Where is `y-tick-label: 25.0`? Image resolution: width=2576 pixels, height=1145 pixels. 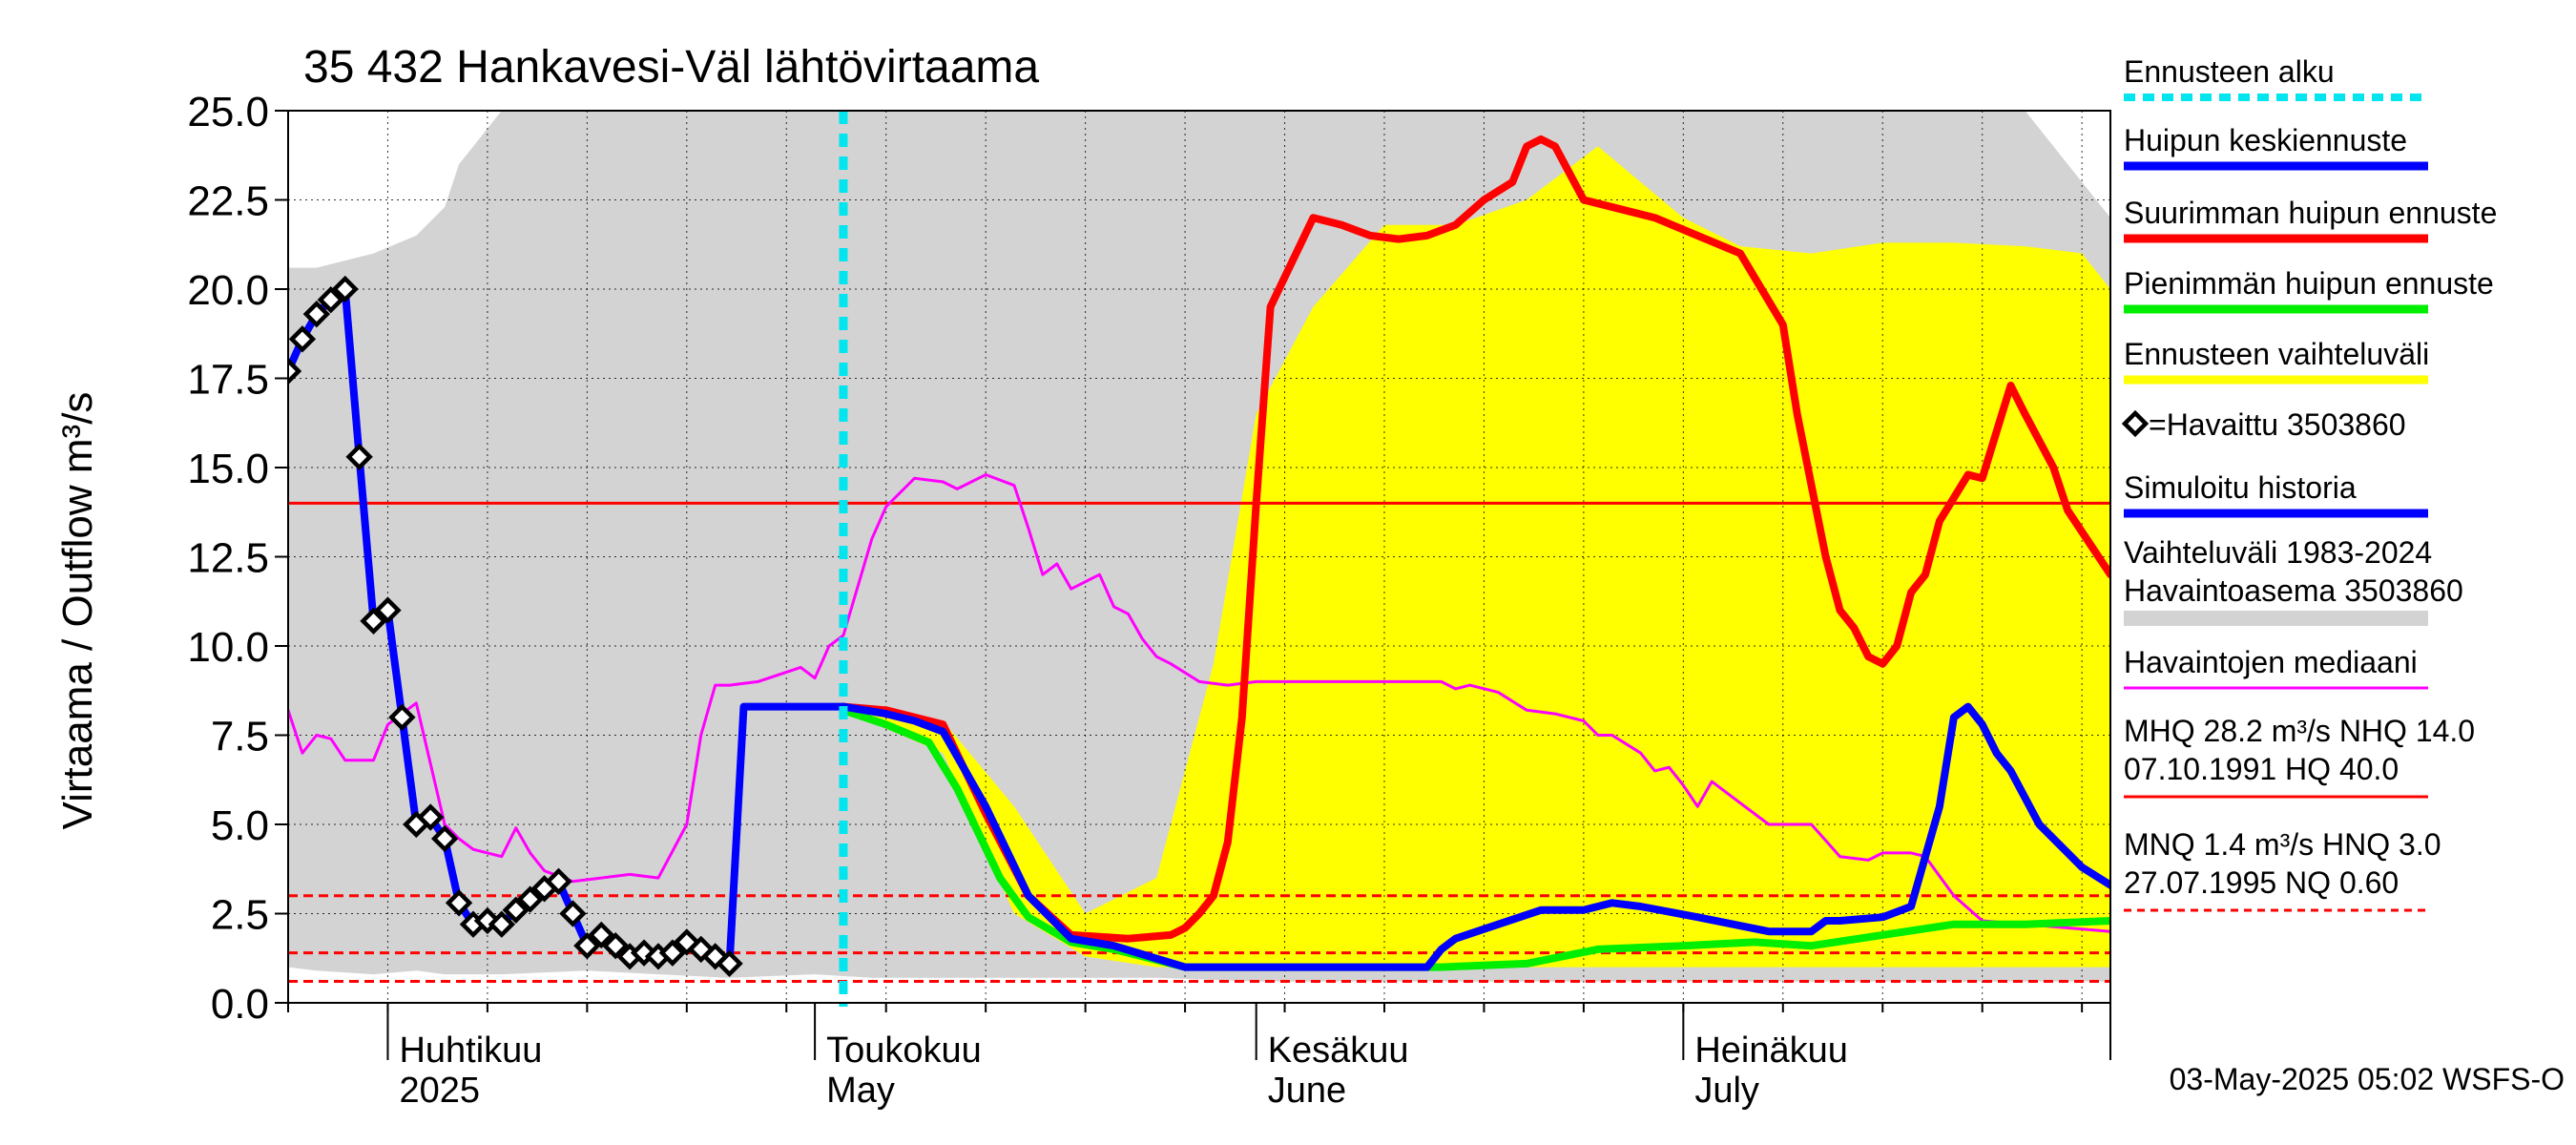 y-tick-label: 25.0 is located at coordinates (228, 112).